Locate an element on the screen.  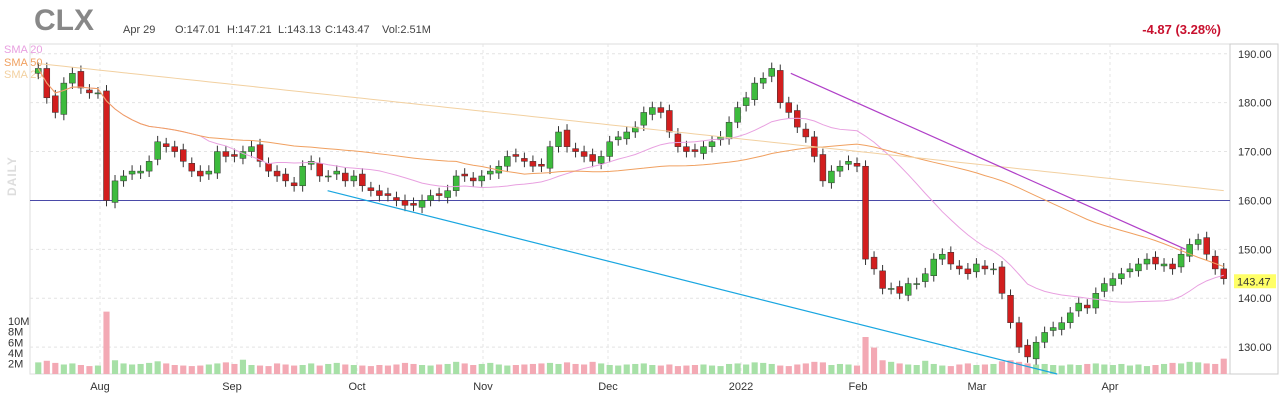
x-tick-label: Aug is located at coordinates (100, 387).